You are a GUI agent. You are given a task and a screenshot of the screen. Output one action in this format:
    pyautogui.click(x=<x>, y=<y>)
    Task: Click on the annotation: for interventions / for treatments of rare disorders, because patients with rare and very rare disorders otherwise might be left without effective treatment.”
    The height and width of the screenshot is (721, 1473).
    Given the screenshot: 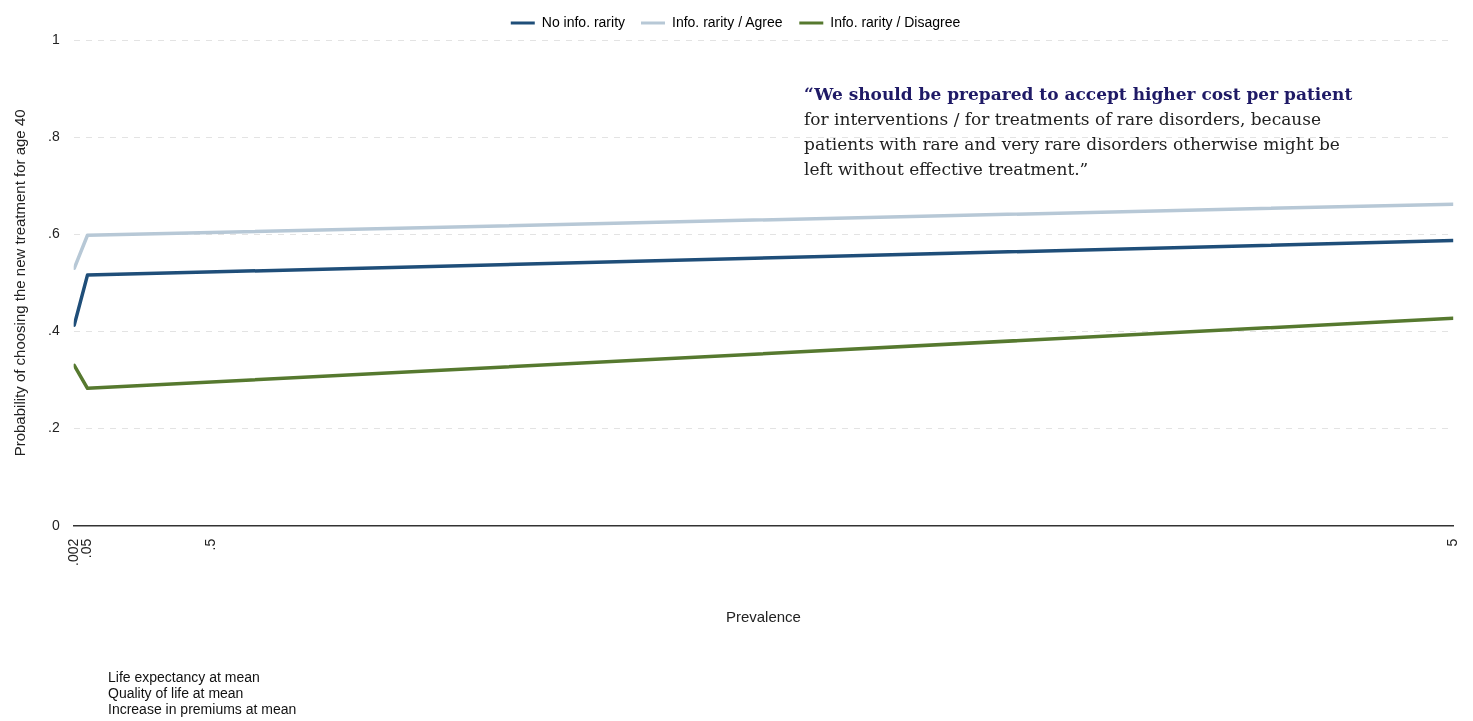 What is the action you would take?
    pyautogui.click(x=1072, y=144)
    